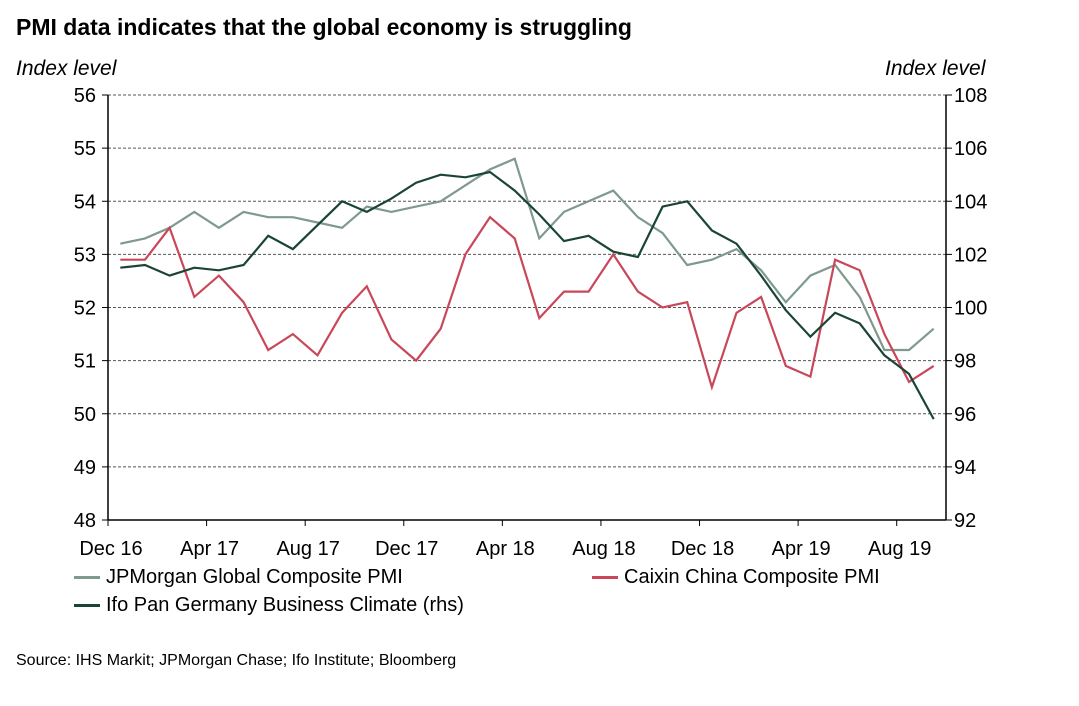 Image resolution: width=1079 pixels, height=706 pixels. What do you see at coordinates (85, 362) in the screenshot?
I see `left-tick-label: 51` at bounding box center [85, 362].